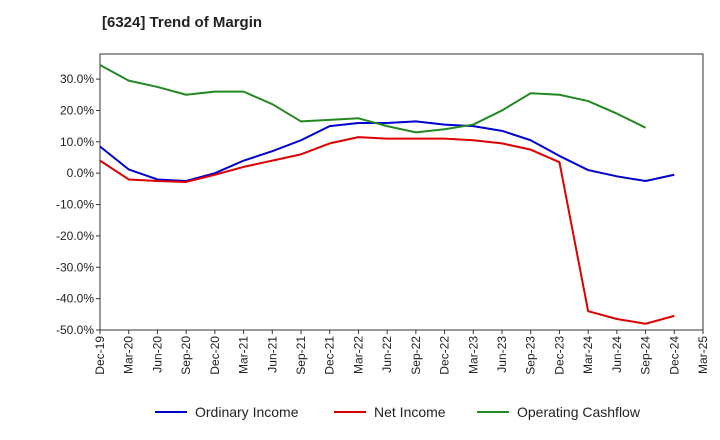 The image size is (720, 440). I want to click on x-tick-label: Jun-20, so click(157, 354).